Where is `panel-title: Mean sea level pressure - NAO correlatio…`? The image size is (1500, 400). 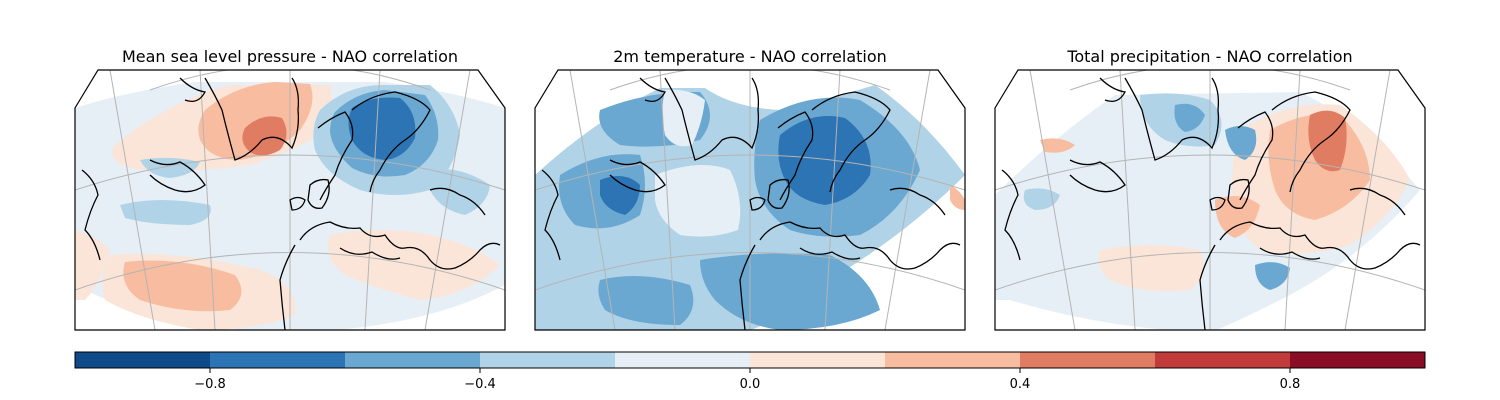
panel-title: Mean sea level pressure - NAO correlatio… is located at coordinates (290, 56).